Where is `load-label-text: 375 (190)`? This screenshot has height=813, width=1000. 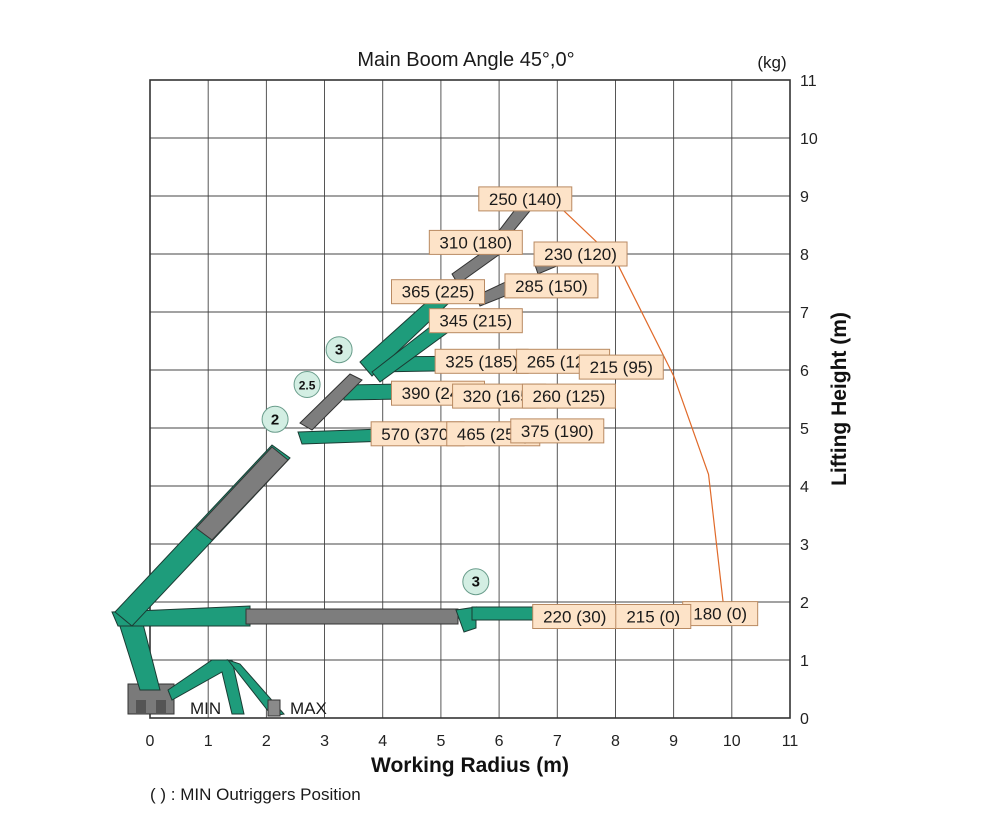
load-label-text: 375 (190) is located at coordinates (557, 431).